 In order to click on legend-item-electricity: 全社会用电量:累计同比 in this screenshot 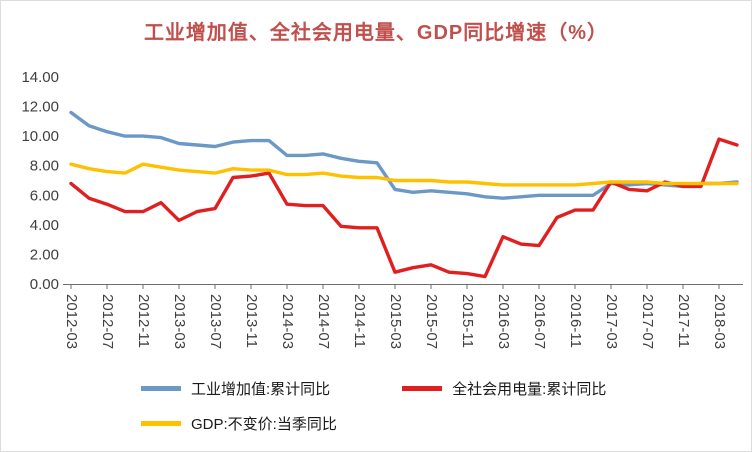, I will do `click(504, 388)`.